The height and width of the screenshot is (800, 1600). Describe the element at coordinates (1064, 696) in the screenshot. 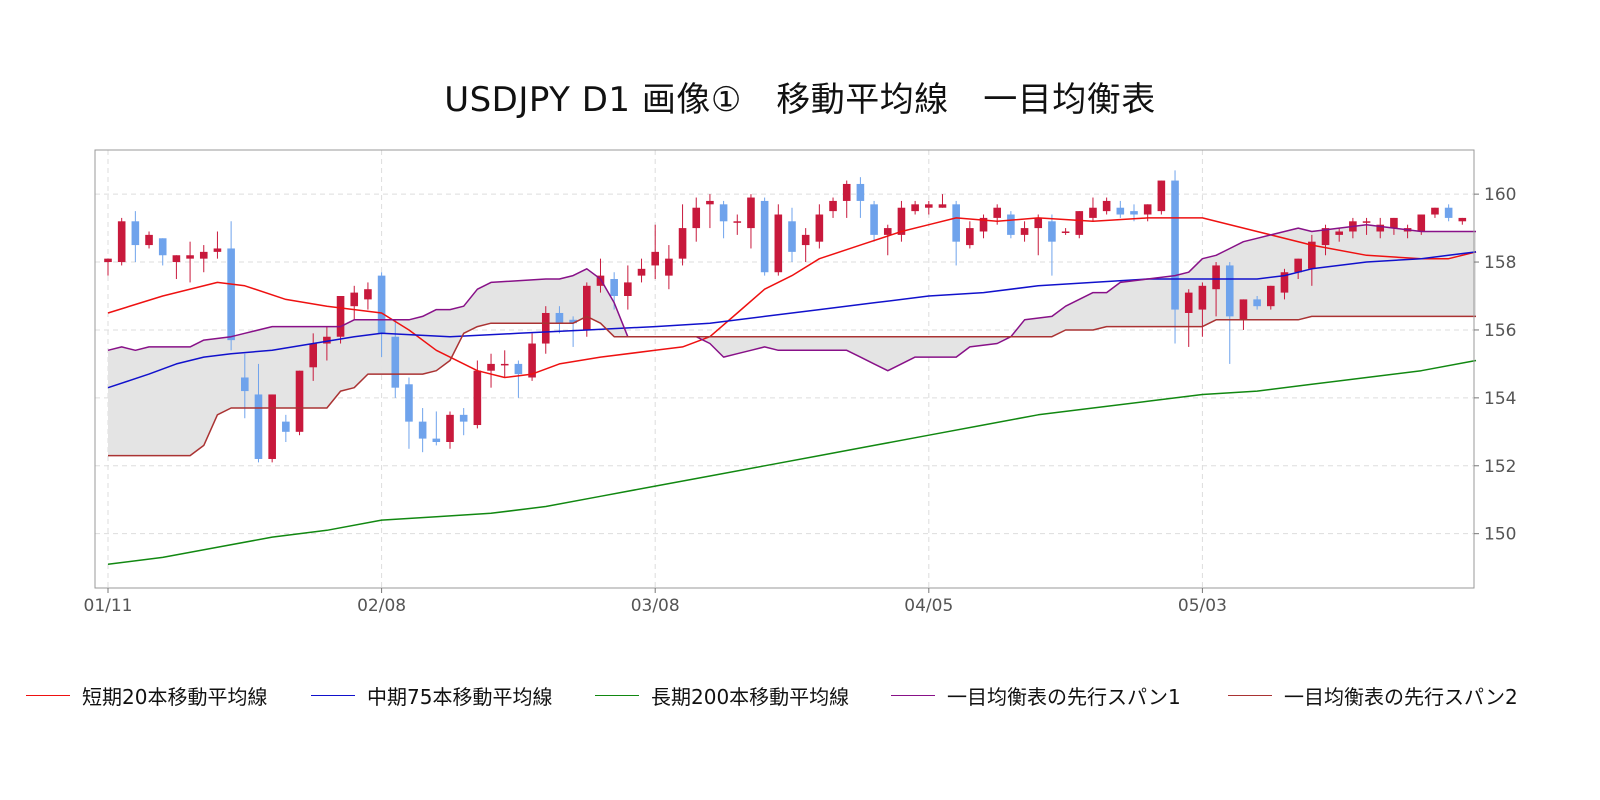

I see `legend-label: 一目均衡表の先行スパン1` at that location.